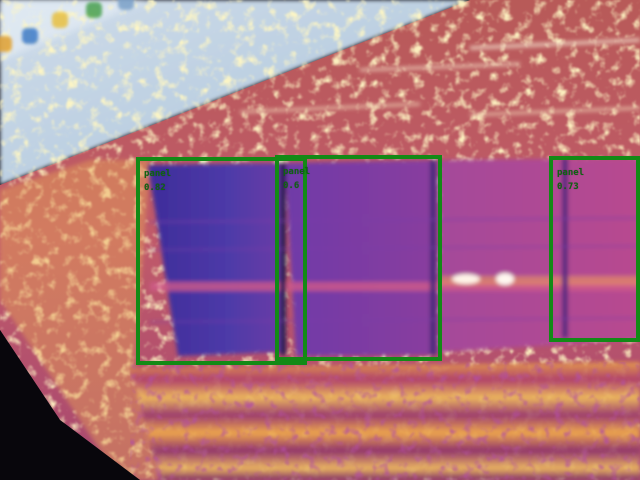 This screenshot has height=480, width=640. I want to click on detection-box: panel 0.82, so click(221, 261).